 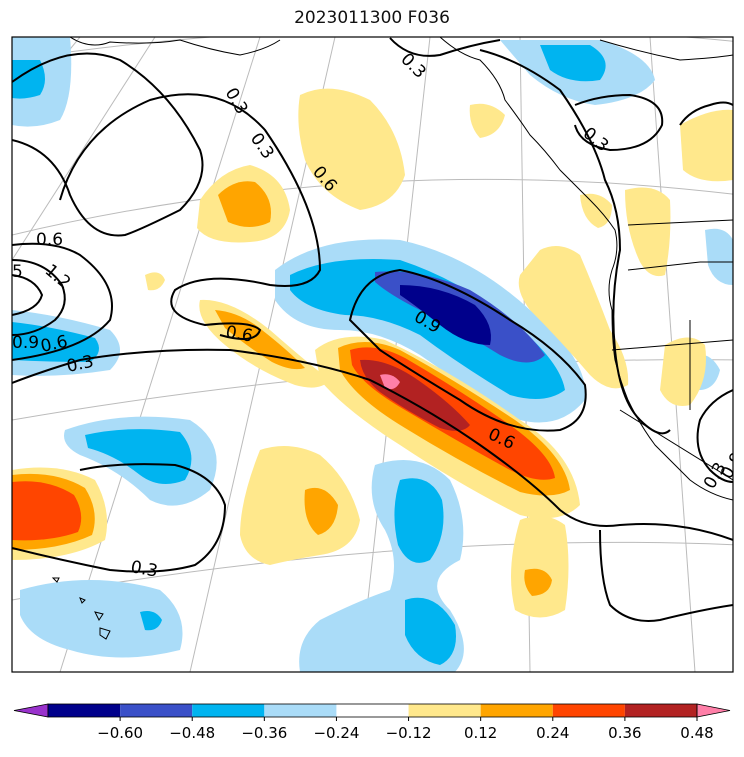 What do you see at coordinates (336, 733) in the screenshot?
I see `colorbar-tick-label: −0.24` at bounding box center [336, 733].